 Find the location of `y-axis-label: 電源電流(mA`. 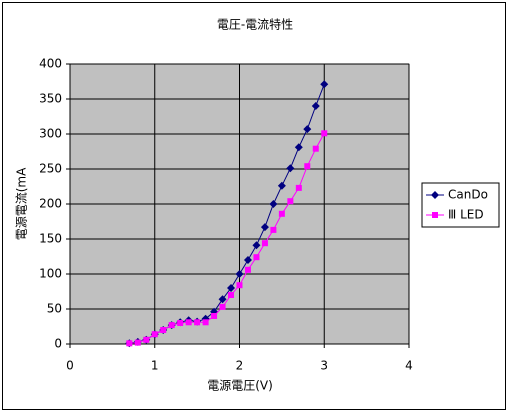

y-axis-label: 電源電流(mA is located at coordinates (22, 203).